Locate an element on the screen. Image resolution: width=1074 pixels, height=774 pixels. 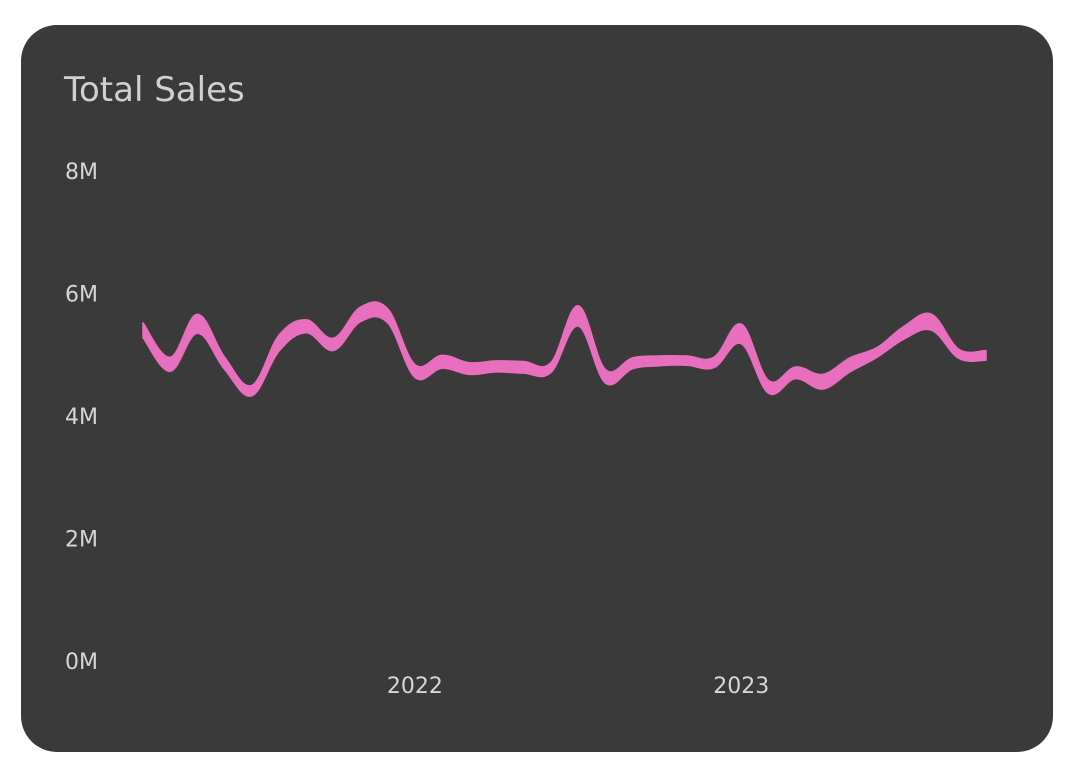
y-tick-label: 0M is located at coordinates (81, 662).